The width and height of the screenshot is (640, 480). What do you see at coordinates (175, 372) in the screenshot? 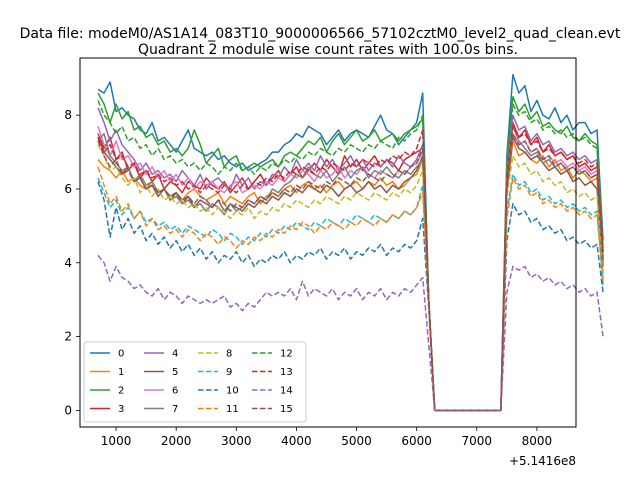
I see `legend-label-5: 5` at bounding box center [175, 372].